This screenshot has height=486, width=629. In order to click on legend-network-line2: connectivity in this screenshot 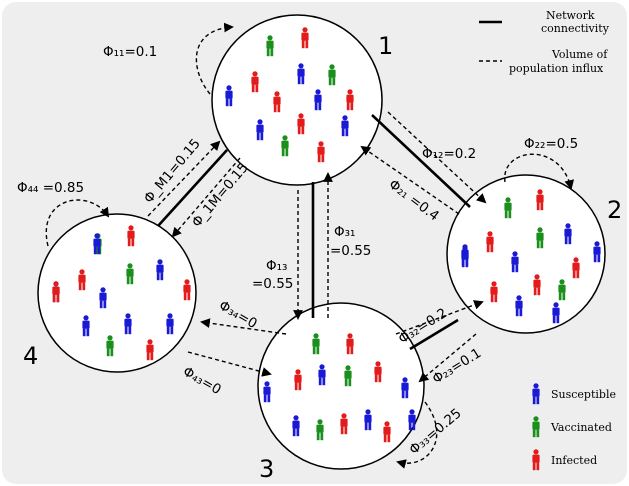, I will do `click(575, 28)`.